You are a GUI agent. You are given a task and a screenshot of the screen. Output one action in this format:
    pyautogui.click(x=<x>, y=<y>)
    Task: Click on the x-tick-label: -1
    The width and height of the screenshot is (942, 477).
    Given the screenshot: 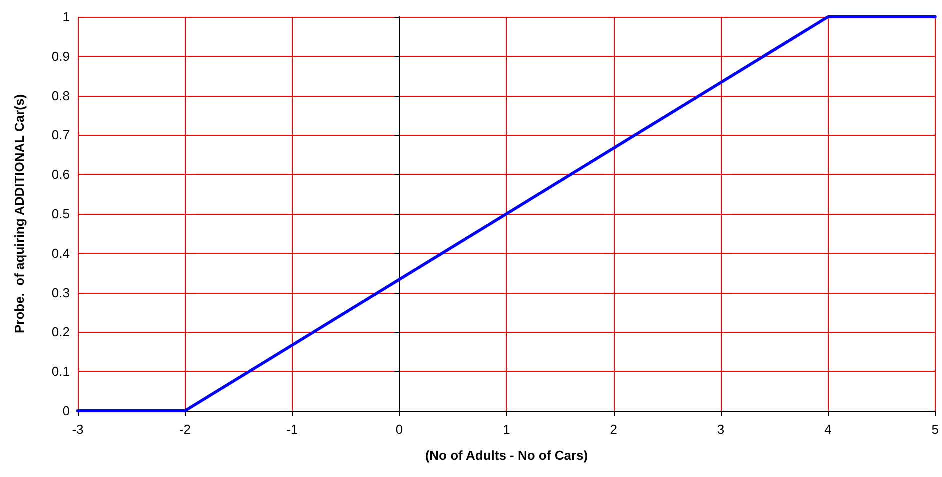 What is the action you would take?
    pyautogui.click(x=292, y=429)
    